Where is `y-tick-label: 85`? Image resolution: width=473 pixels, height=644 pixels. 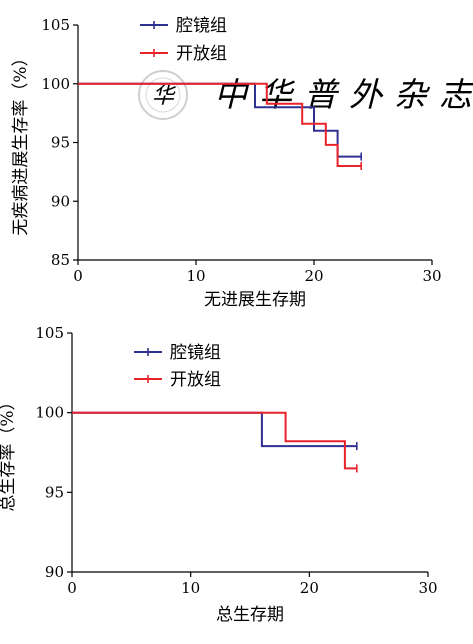
y-tick-label: 85 is located at coordinates (60, 260).